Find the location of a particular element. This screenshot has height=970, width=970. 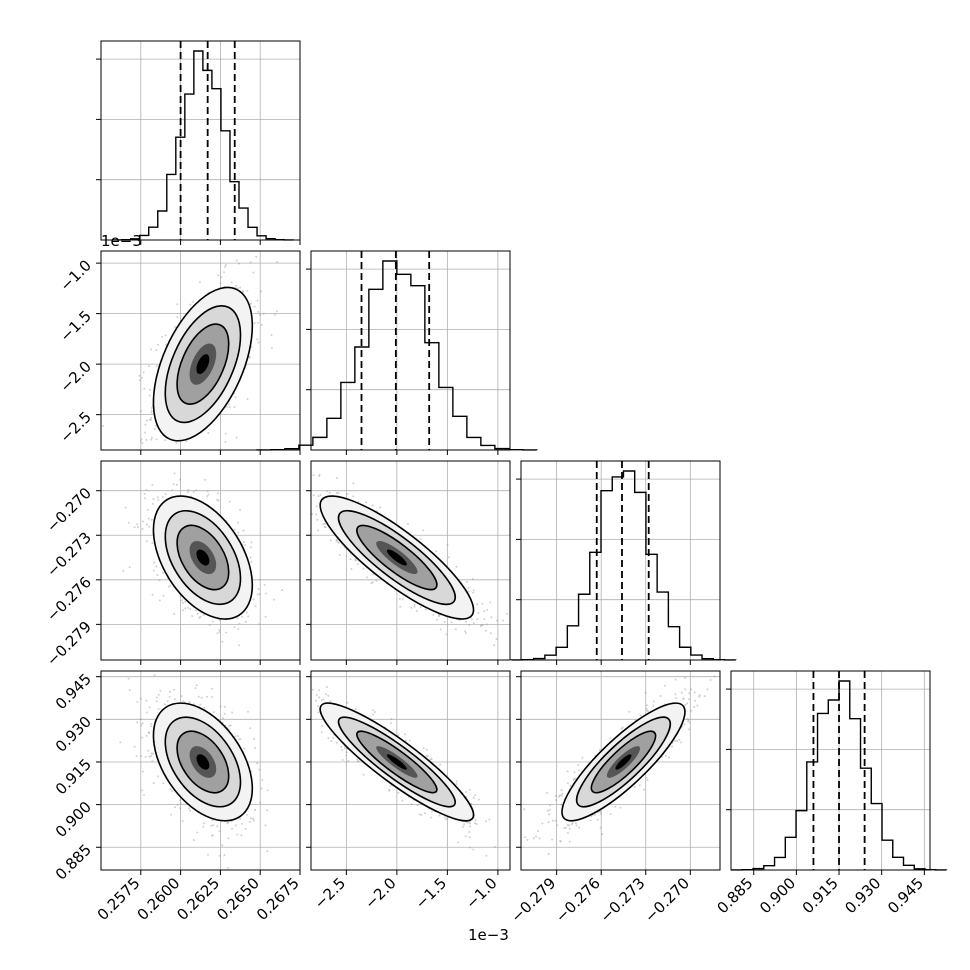

grid-lines is located at coordinates (410, 350).